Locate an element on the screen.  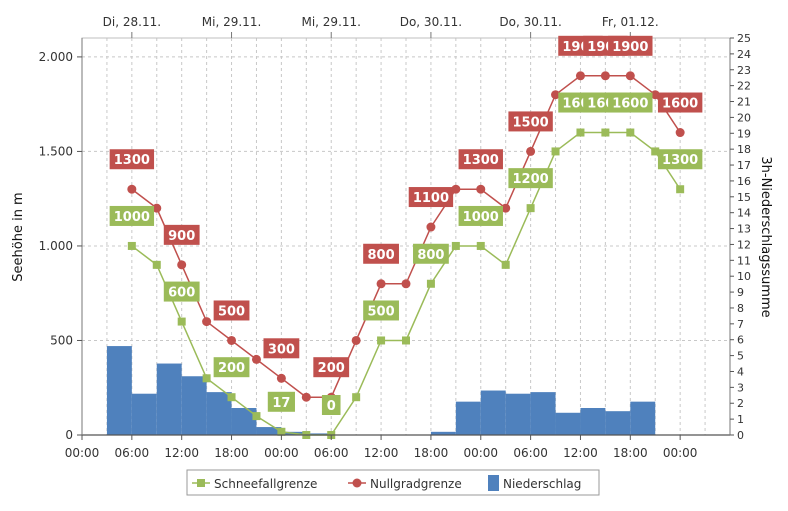
data-label-text: 600 is located at coordinates (181, 293).